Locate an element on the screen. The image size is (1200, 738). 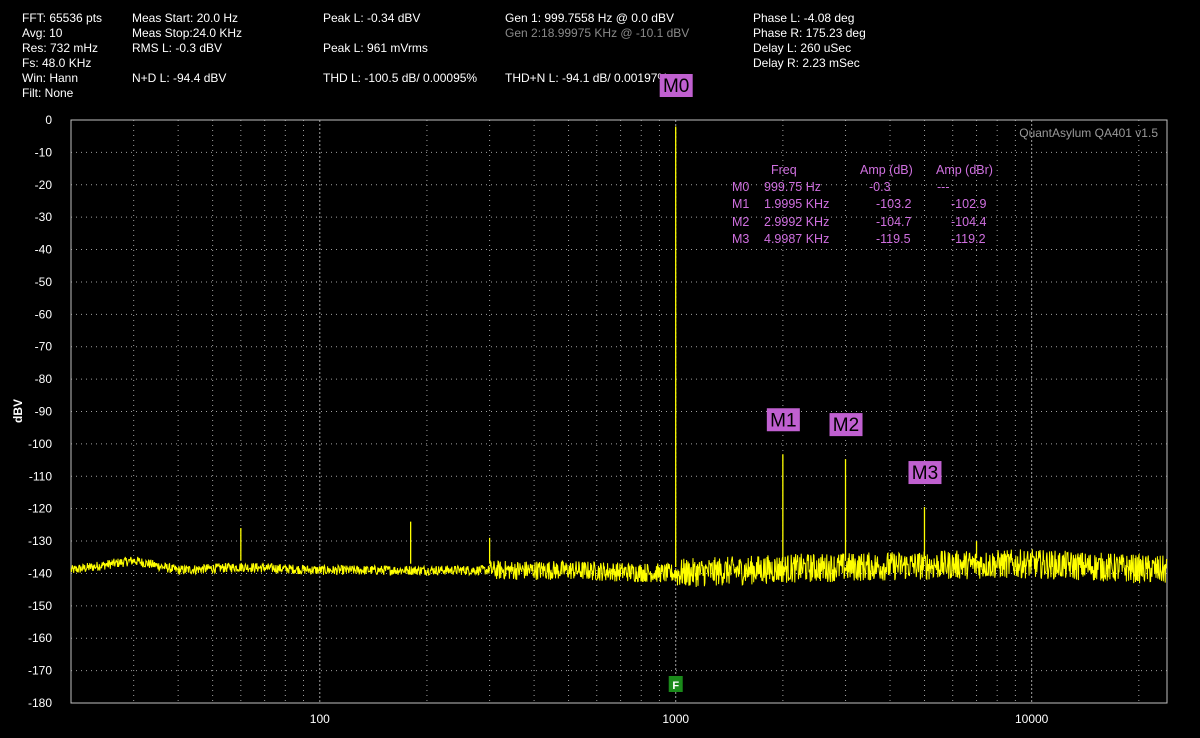
y-tick-label: -70 is located at coordinates (44, 347).